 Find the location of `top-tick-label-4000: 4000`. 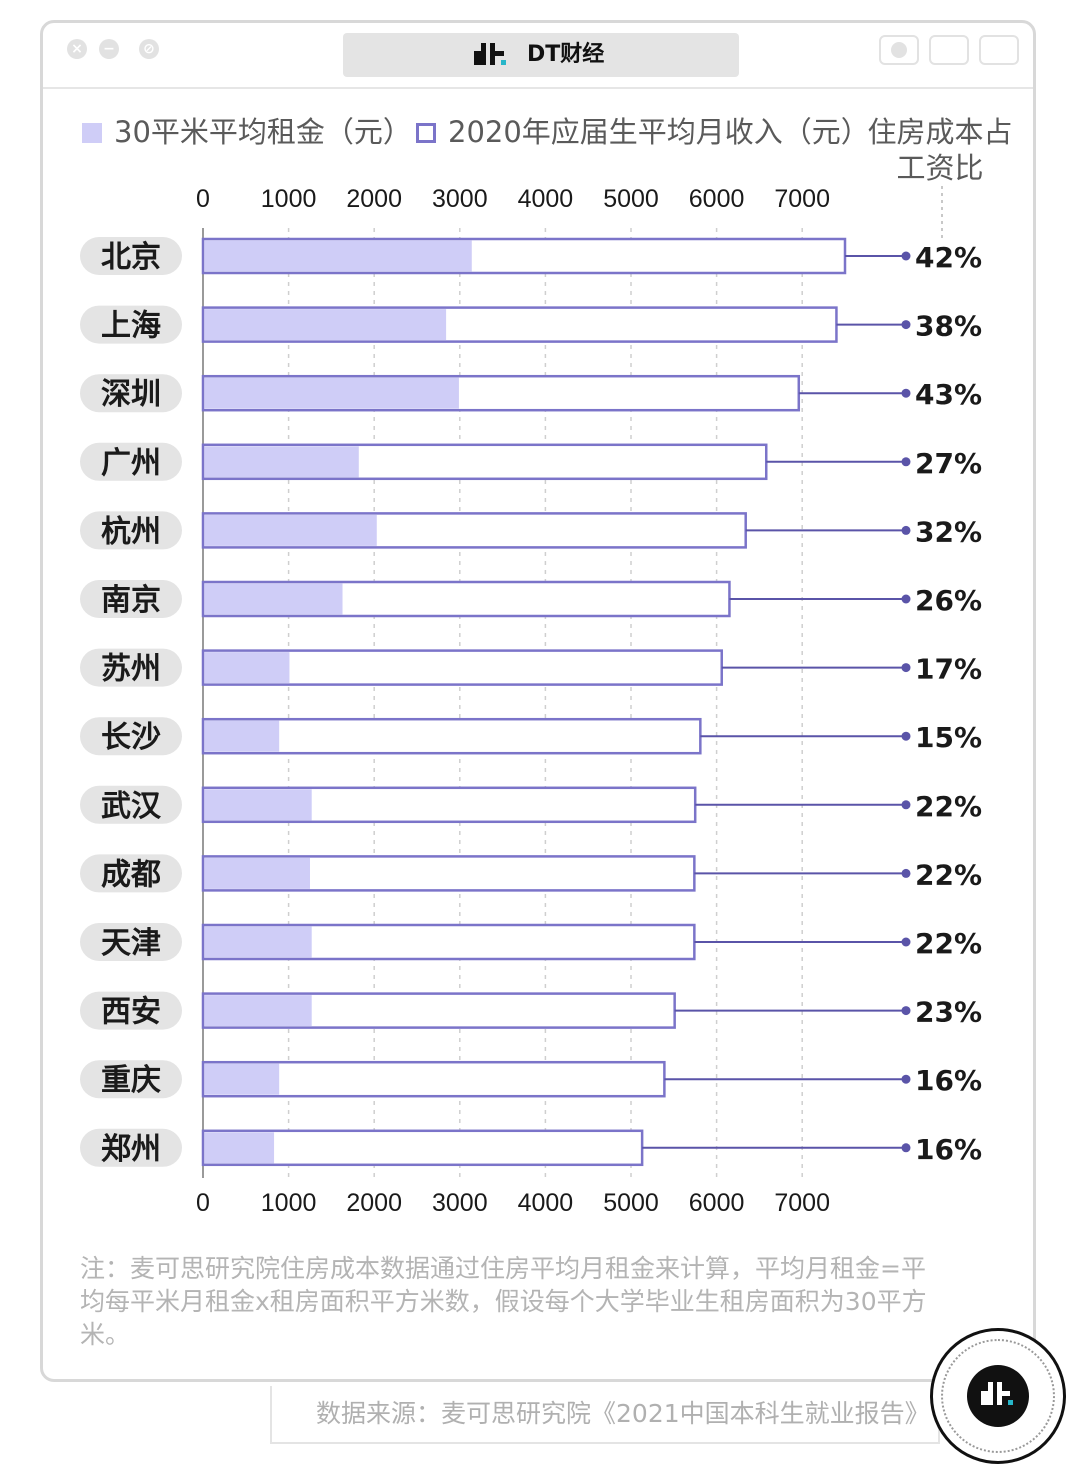

top-tick-label-4000: 4000 is located at coordinates (546, 199).